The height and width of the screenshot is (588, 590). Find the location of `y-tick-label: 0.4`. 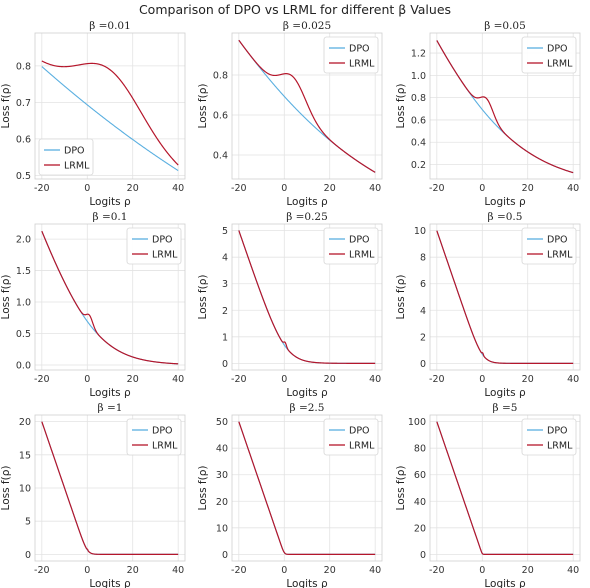

y-tick-label: 0.4 is located at coordinates (220, 156).